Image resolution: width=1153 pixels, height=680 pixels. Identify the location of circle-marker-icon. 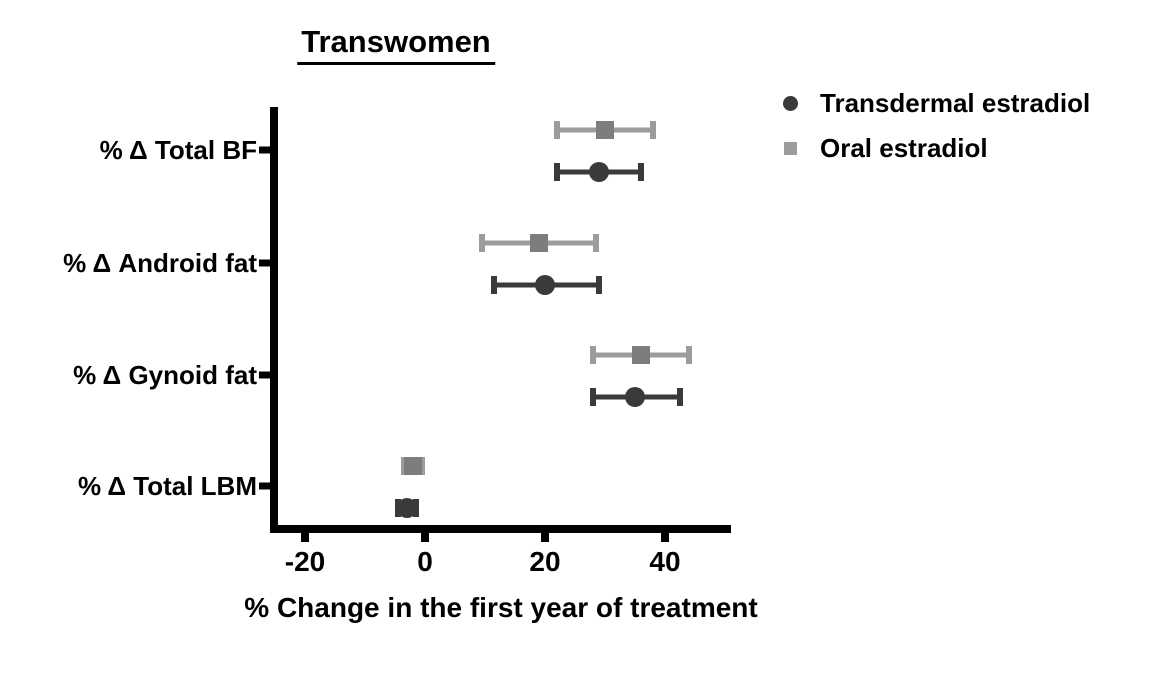
(790, 103).